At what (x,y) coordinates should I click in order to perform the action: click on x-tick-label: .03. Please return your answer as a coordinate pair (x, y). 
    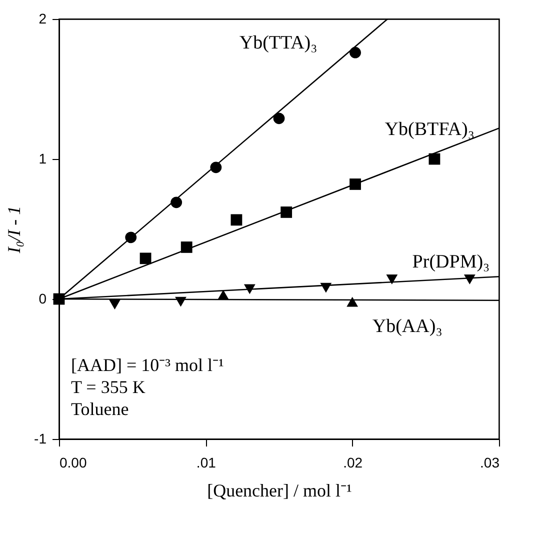
    Looking at the image, I should click on (490, 462).